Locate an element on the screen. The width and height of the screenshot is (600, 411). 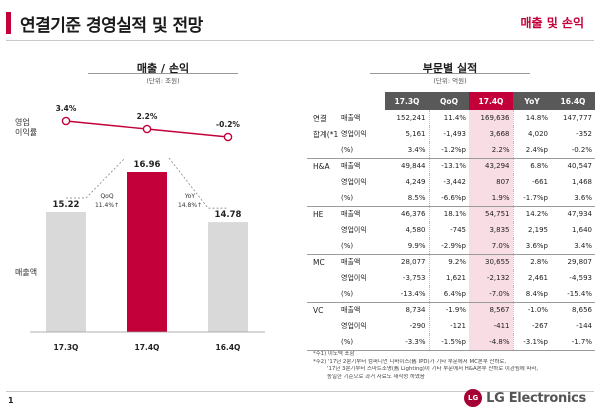
table-row: (%) 9.9% -2.9%p 7.0% 3.6%p 3.4% is located at coordinates (451, 246).